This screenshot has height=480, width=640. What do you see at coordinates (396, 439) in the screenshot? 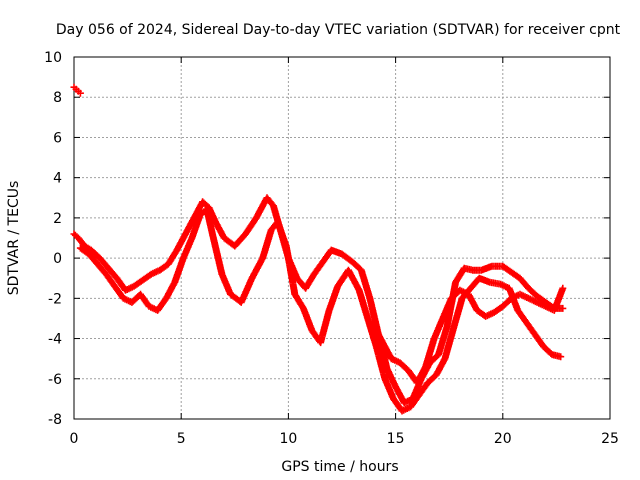
I see `x-tick-label: 15` at bounding box center [396, 439].